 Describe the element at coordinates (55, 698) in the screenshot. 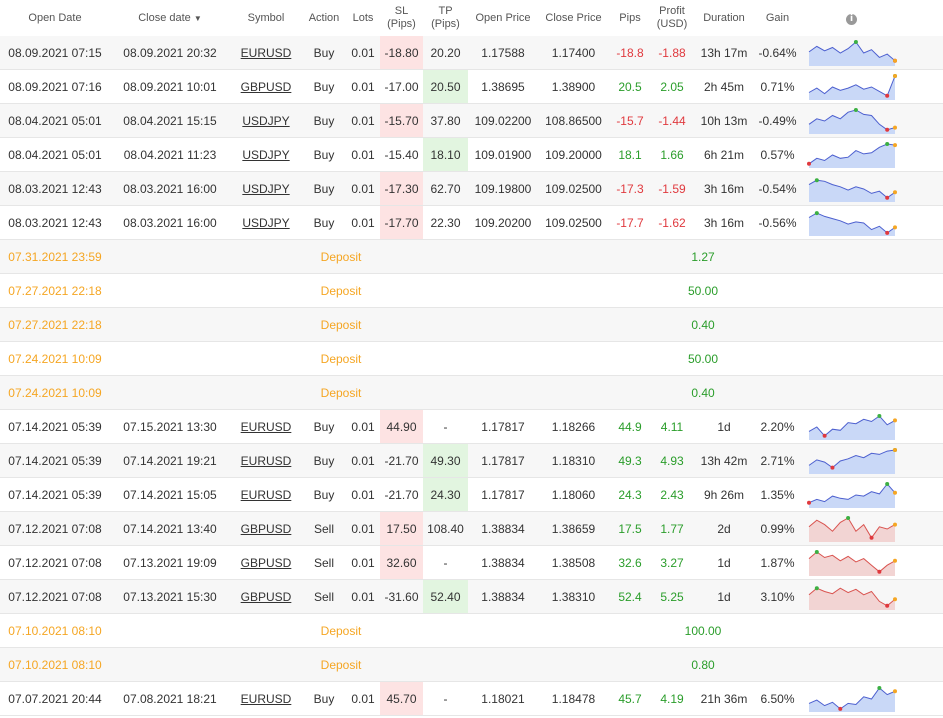

I see `open-date: 07.07.2021 20:44` at that location.